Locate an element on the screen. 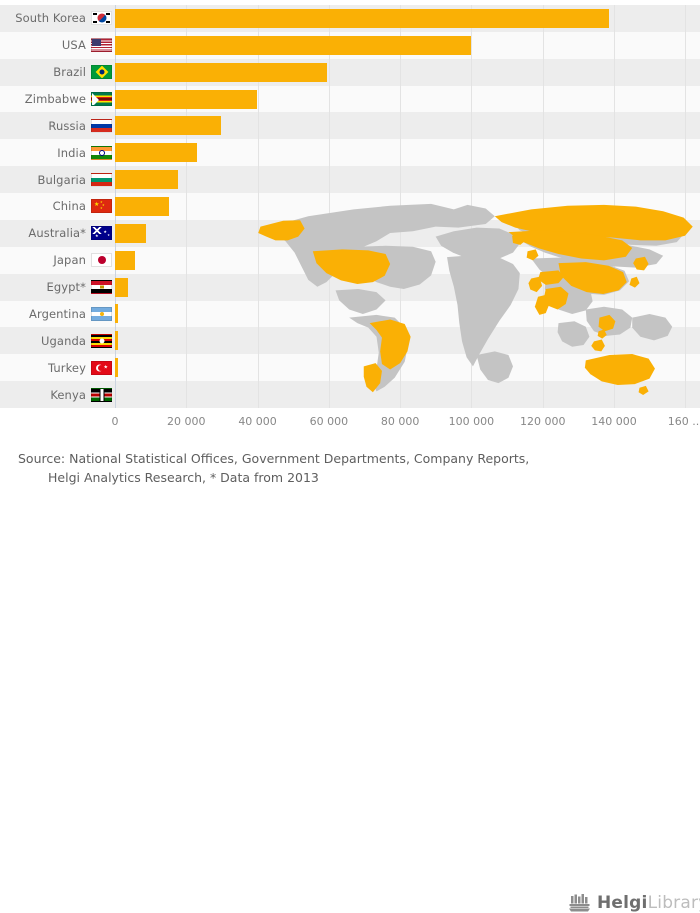  country-name: China is located at coordinates (69, 206).